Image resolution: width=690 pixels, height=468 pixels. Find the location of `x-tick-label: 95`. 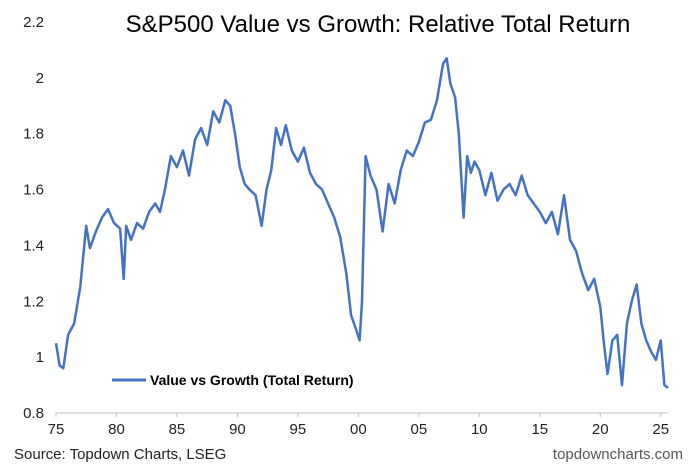

x-tick-label: 95 is located at coordinates (298, 429).